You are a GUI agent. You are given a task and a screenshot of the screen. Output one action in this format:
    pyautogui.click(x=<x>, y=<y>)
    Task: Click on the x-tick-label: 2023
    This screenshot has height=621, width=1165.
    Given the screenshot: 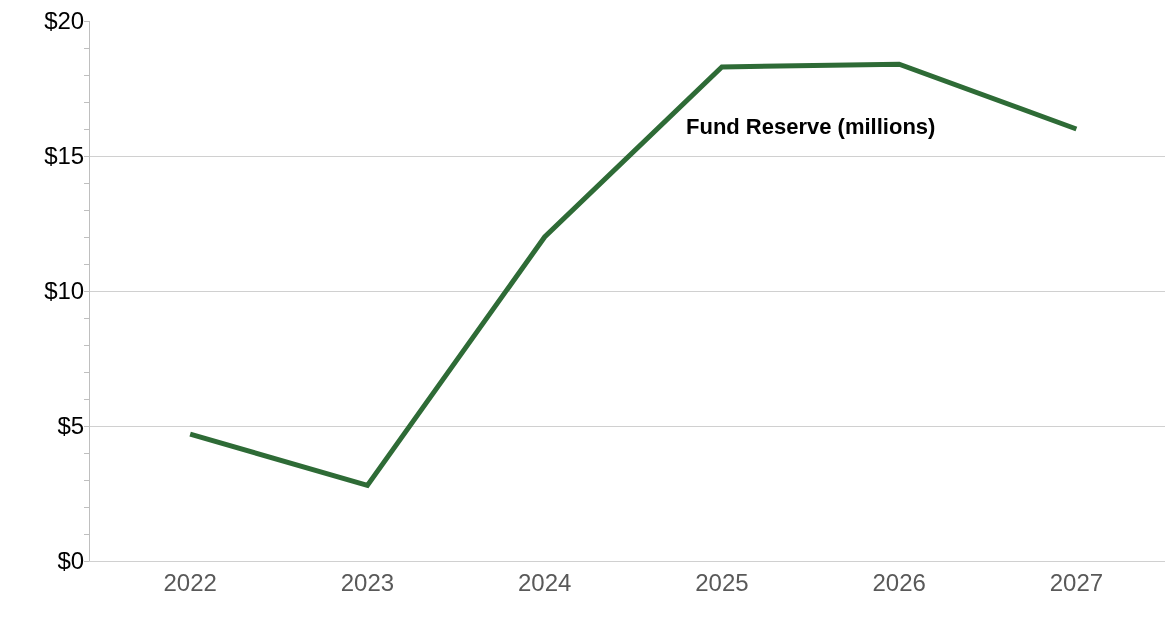 What is the action you would take?
    pyautogui.click(x=367, y=582)
    